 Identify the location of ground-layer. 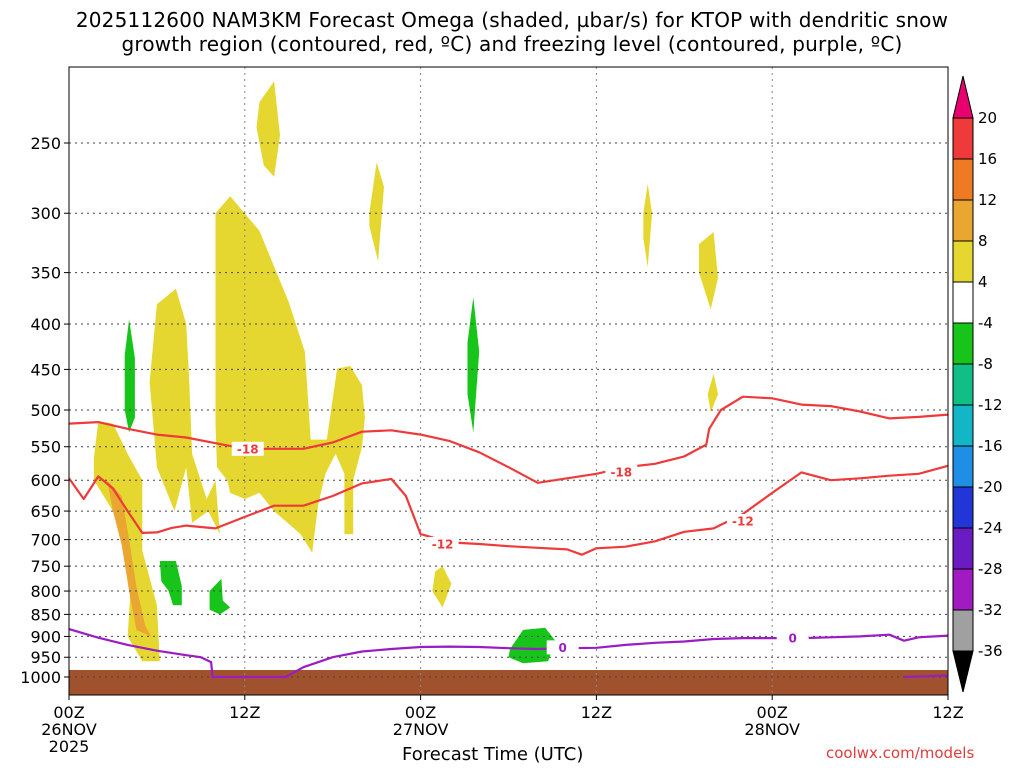
(508, 682).